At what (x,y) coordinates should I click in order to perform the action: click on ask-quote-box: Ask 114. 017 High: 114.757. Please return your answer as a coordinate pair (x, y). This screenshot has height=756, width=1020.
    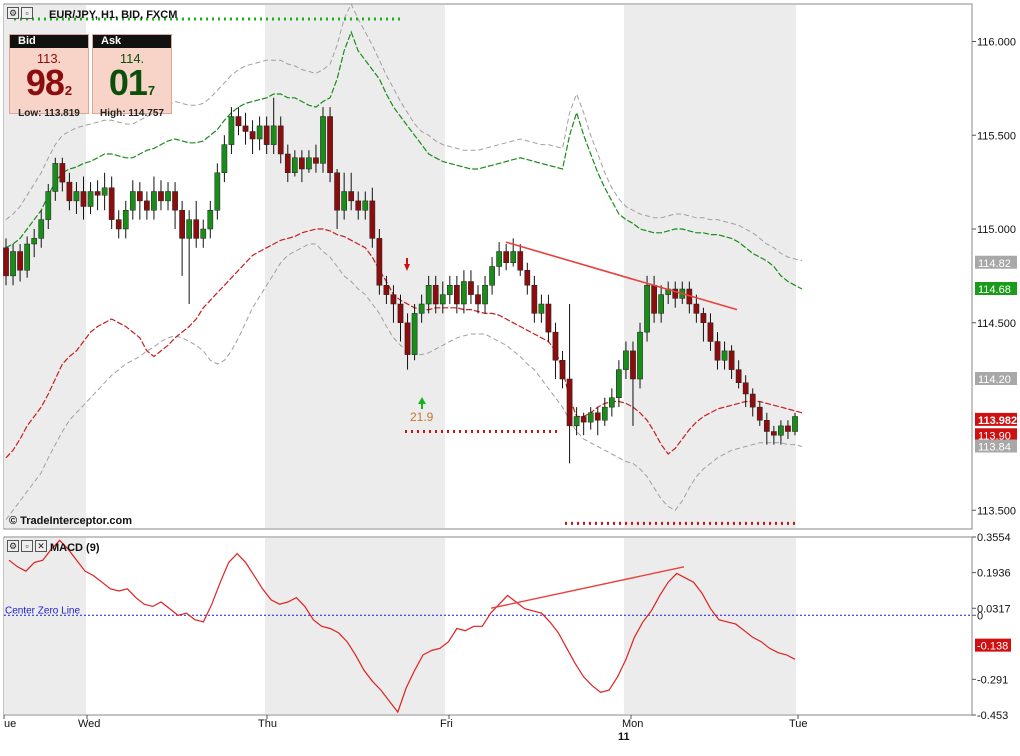
    Looking at the image, I should click on (132, 76).